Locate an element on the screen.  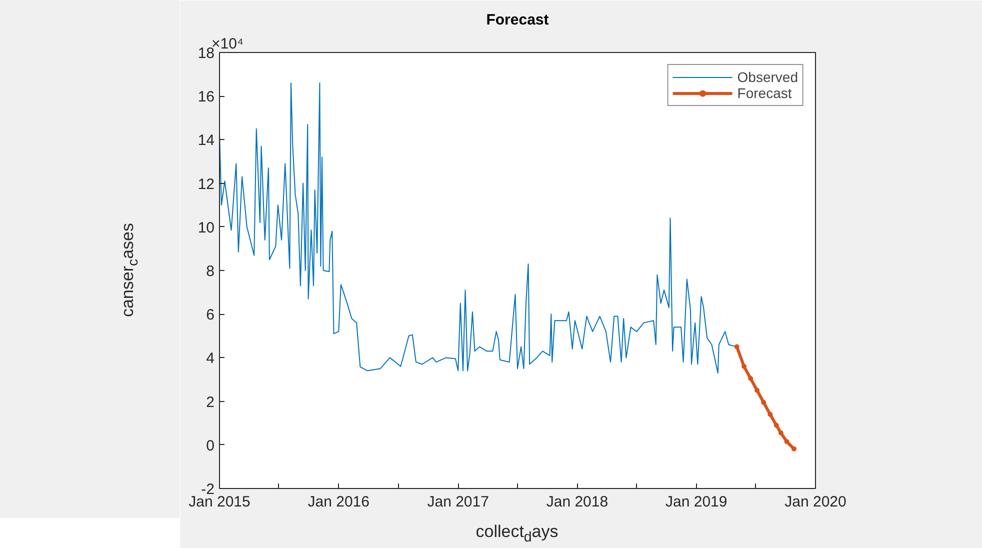
y-tick-label: 2 is located at coordinates (210, 402).